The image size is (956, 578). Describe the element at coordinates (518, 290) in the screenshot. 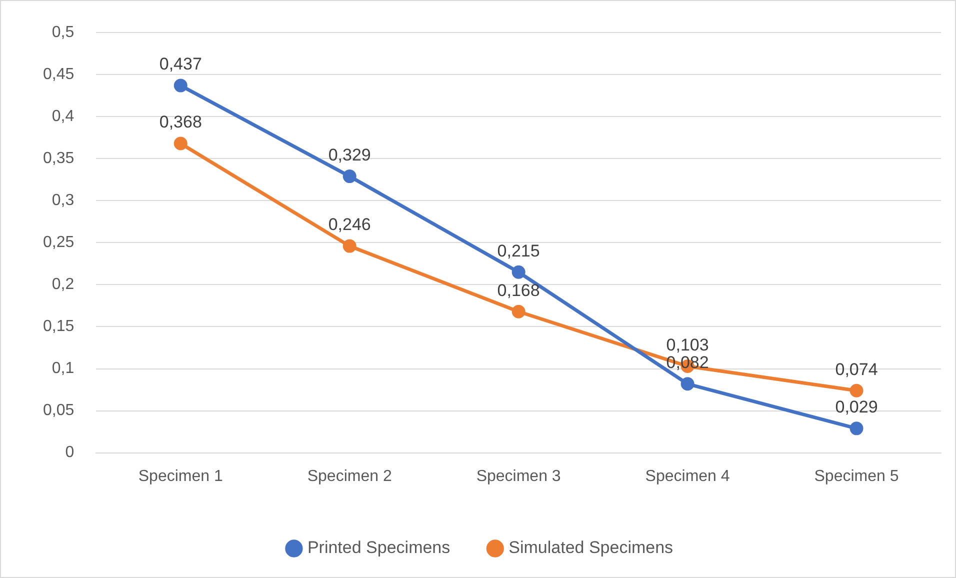

I see `data-label: 0,168` at that location.